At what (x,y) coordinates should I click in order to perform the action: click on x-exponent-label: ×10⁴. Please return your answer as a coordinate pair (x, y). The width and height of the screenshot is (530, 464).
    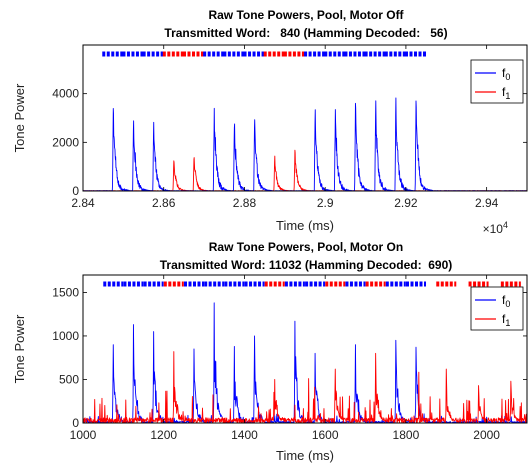
    Looking at the image, I should click on (495, 228).